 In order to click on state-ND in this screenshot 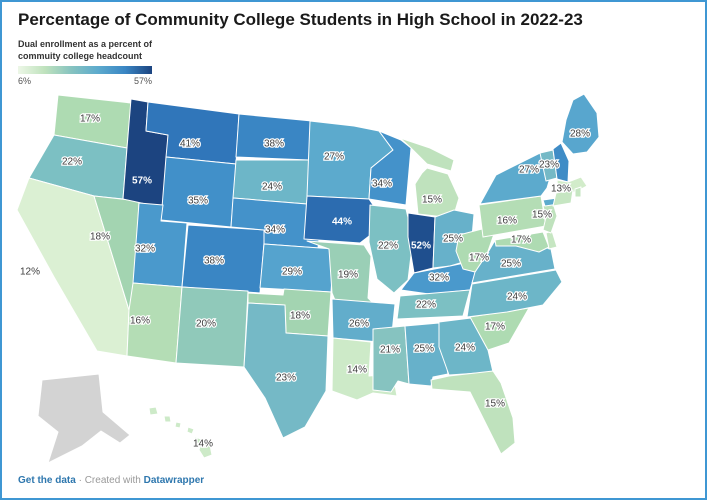, I will do `click(274, 137)`.